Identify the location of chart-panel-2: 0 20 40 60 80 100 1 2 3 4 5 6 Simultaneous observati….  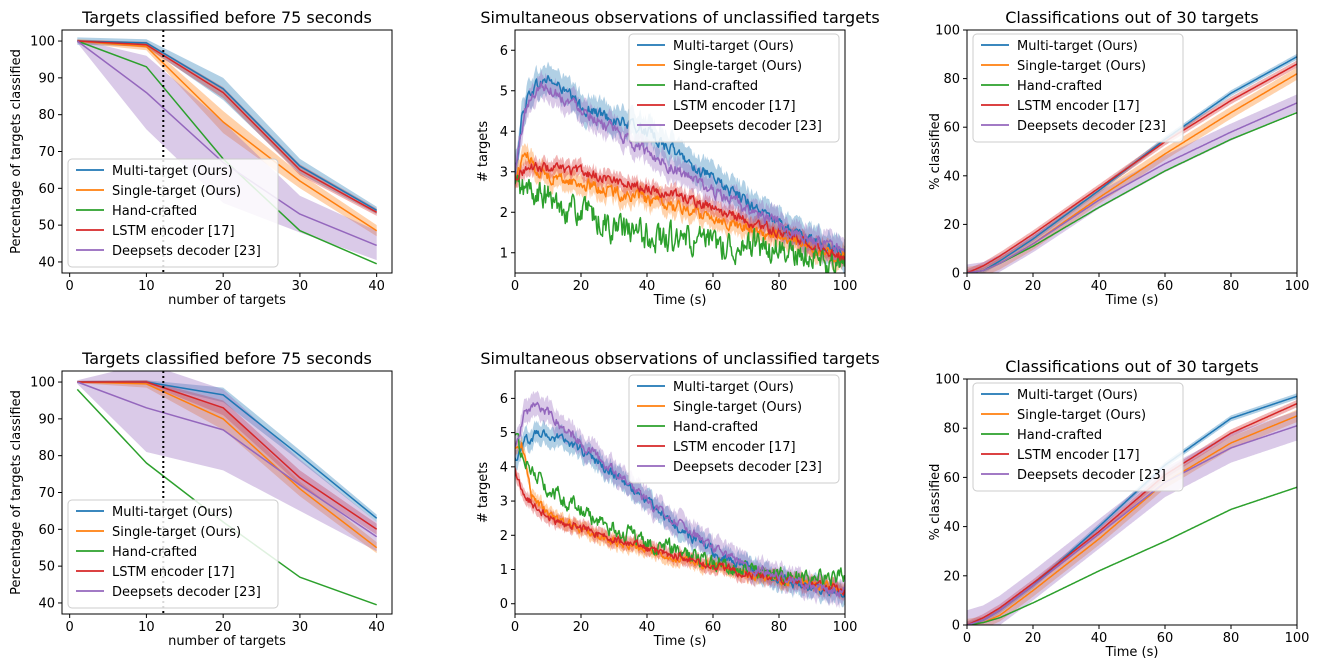
(678, 158).